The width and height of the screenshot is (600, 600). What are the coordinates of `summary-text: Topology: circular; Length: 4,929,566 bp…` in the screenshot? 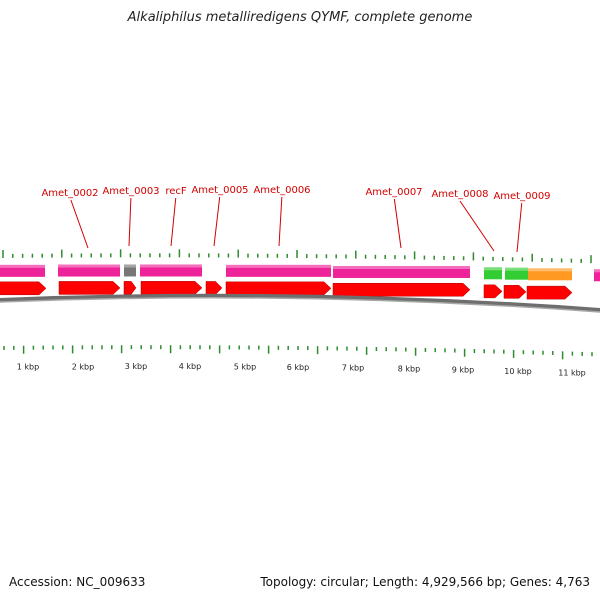 It's located at (425, 582).